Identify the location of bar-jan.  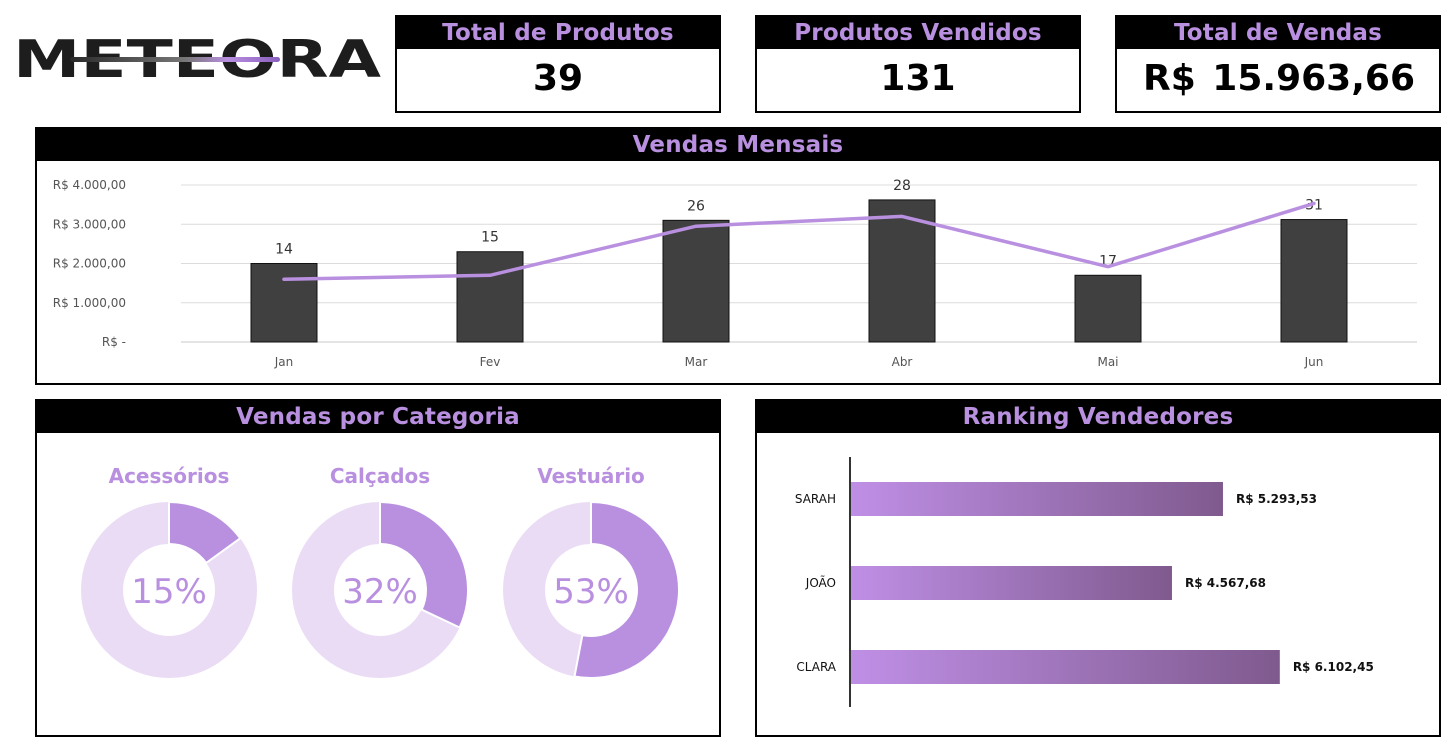
(284, 303).